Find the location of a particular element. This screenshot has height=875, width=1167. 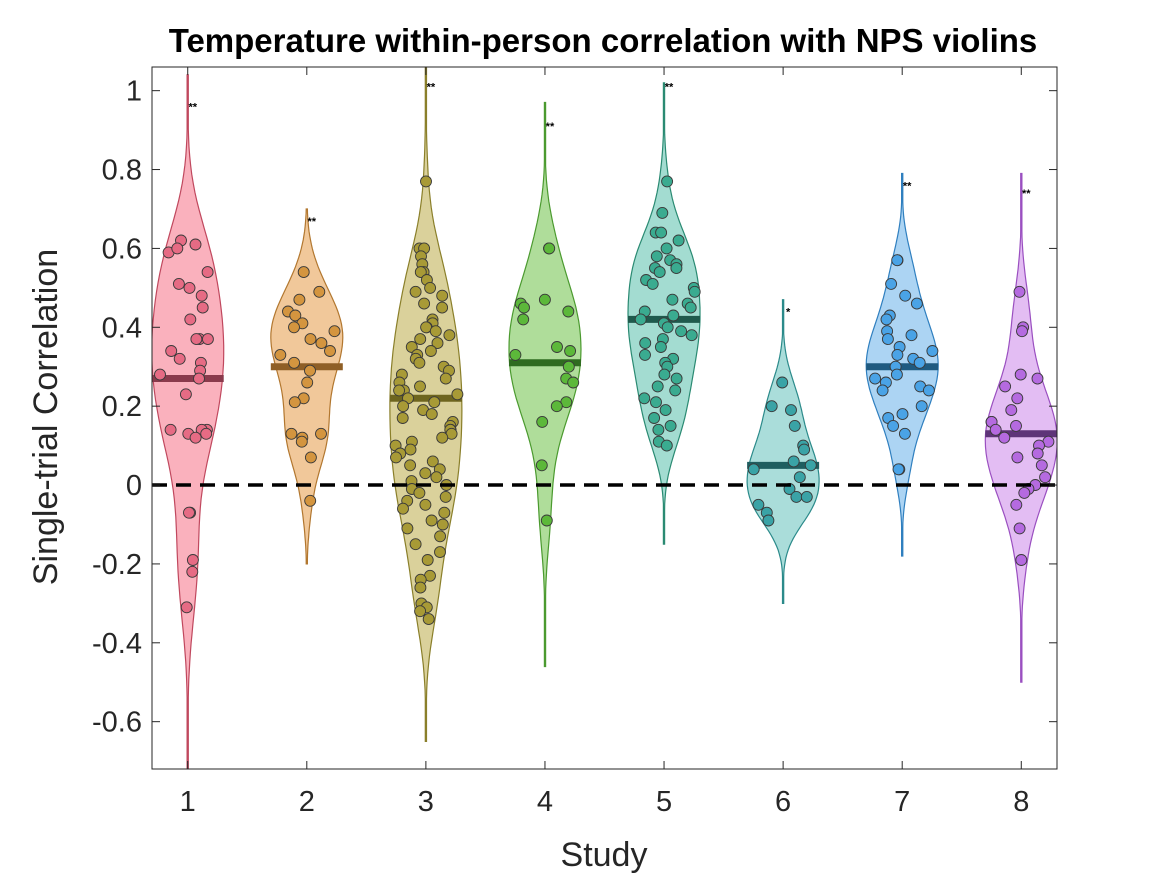

y-tick-label: -0.4 is located at coordinates (117, 644).